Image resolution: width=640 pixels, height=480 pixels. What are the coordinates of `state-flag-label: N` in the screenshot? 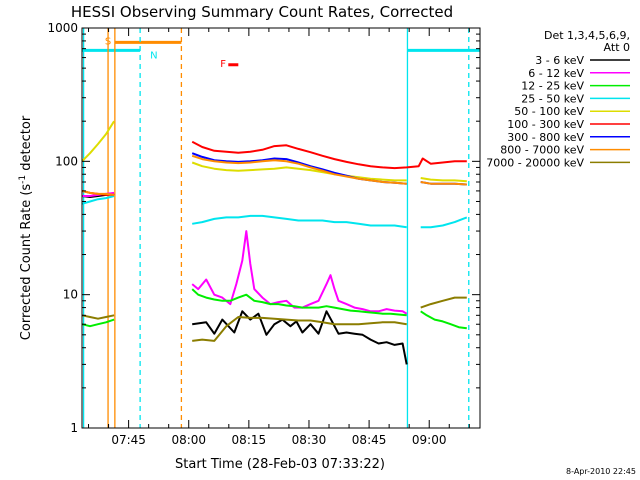 It's located at (153, 55).